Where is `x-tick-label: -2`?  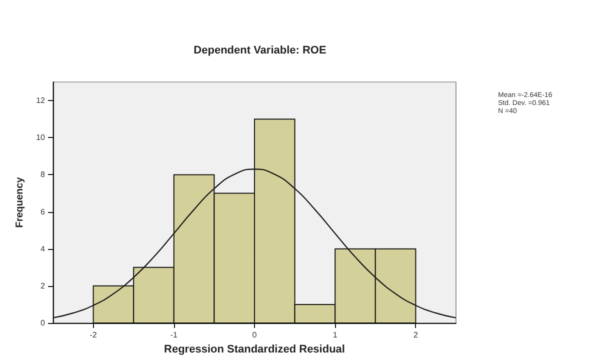
x-tick-label: -2 is located at coordinates (94, 335).